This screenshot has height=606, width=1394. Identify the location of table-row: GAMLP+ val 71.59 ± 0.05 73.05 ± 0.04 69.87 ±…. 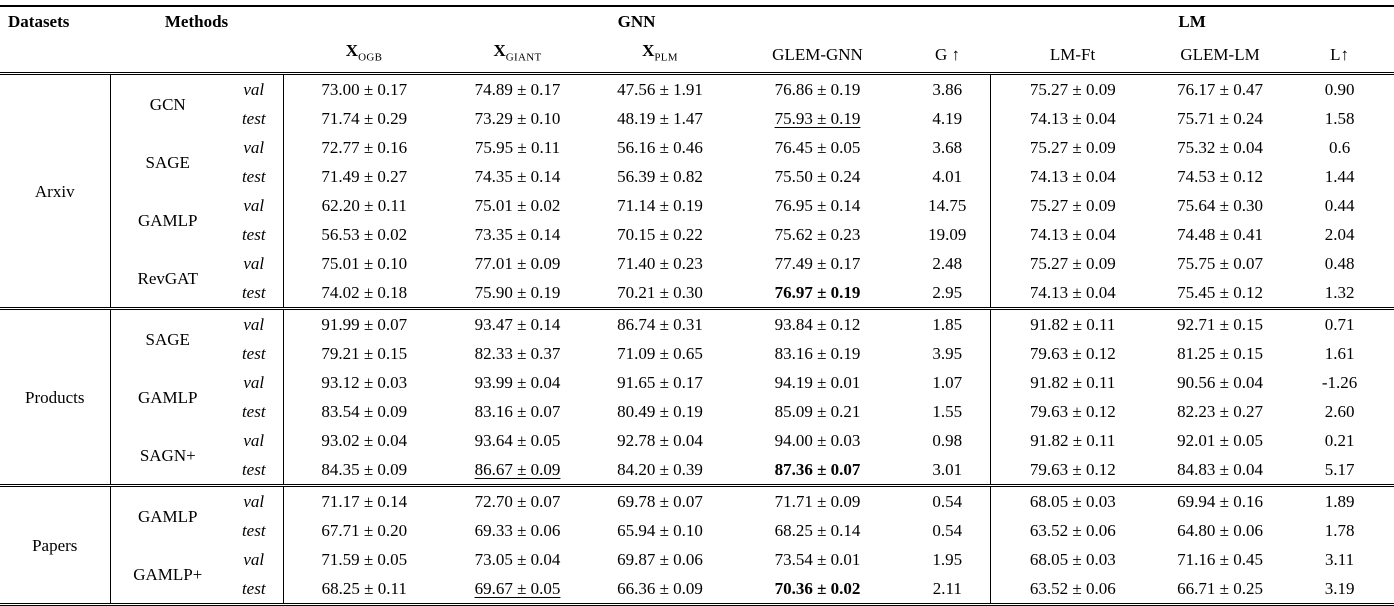
(697, 564).